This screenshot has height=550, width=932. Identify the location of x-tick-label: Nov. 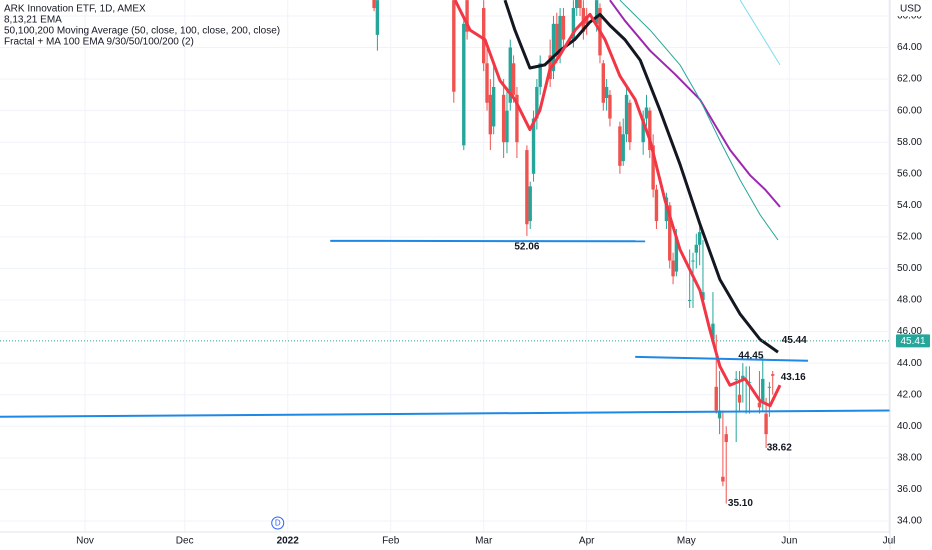
(85, 541).